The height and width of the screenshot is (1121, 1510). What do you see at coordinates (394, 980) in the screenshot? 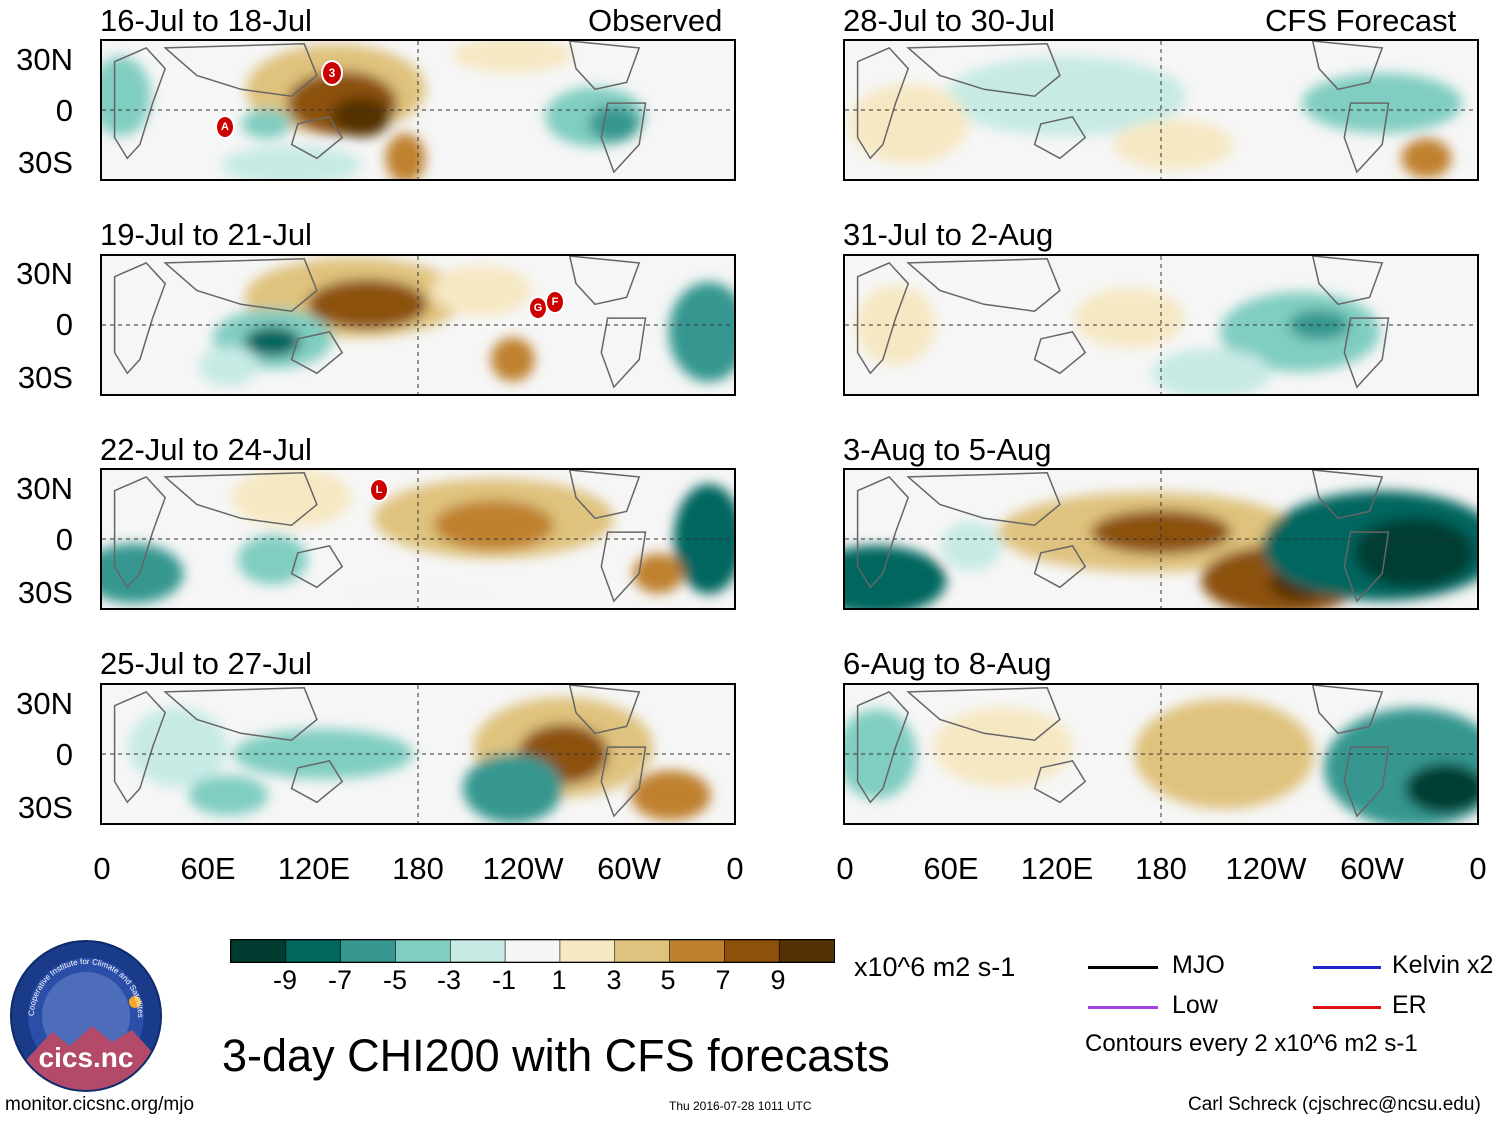
I see `colorbar-tick-label: -5` at bounding box center [394, 980].